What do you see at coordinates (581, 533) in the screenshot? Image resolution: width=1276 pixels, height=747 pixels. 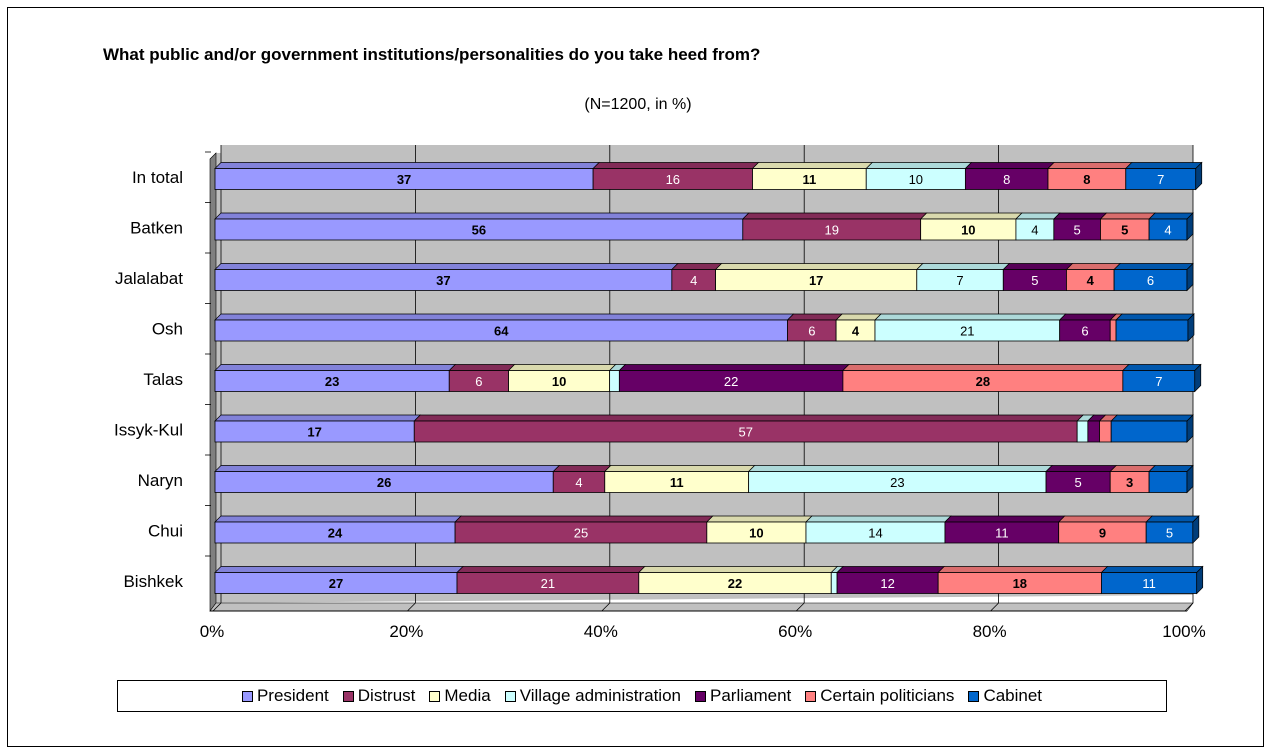 I see `data-label: 25` at bounding box center [581, 533].